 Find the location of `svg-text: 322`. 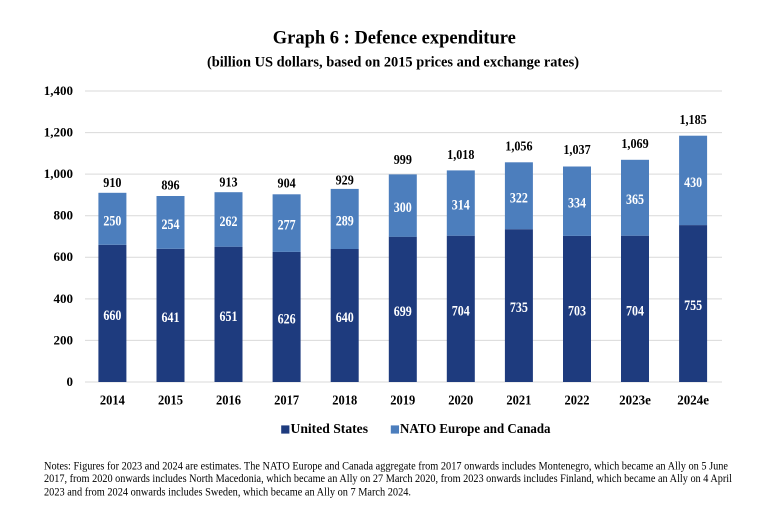

svg-text: 322 is located at coordinates (519, 198).